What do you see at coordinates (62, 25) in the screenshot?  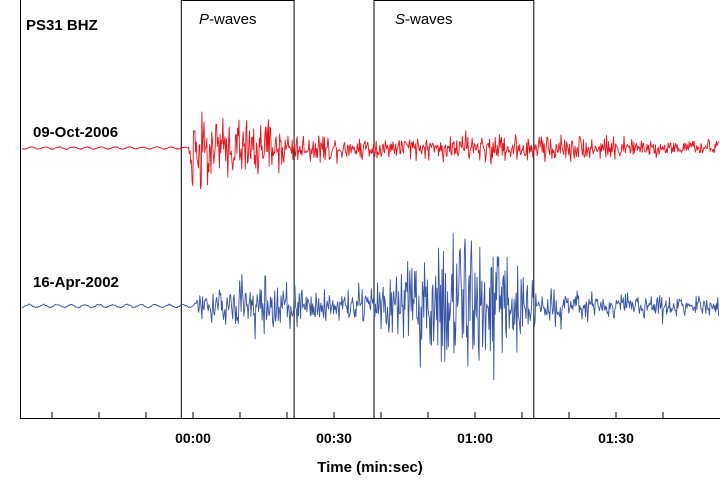 I see `station-label: PS31 BHZ` at bounding box center [62, 25].